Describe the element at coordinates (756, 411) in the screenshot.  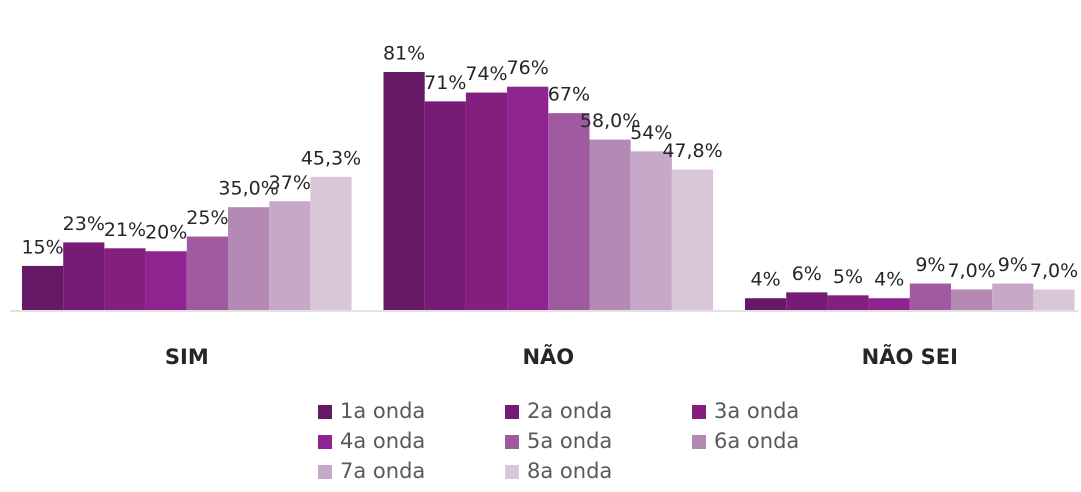
I see `legend-label: 3a onda` at that location.